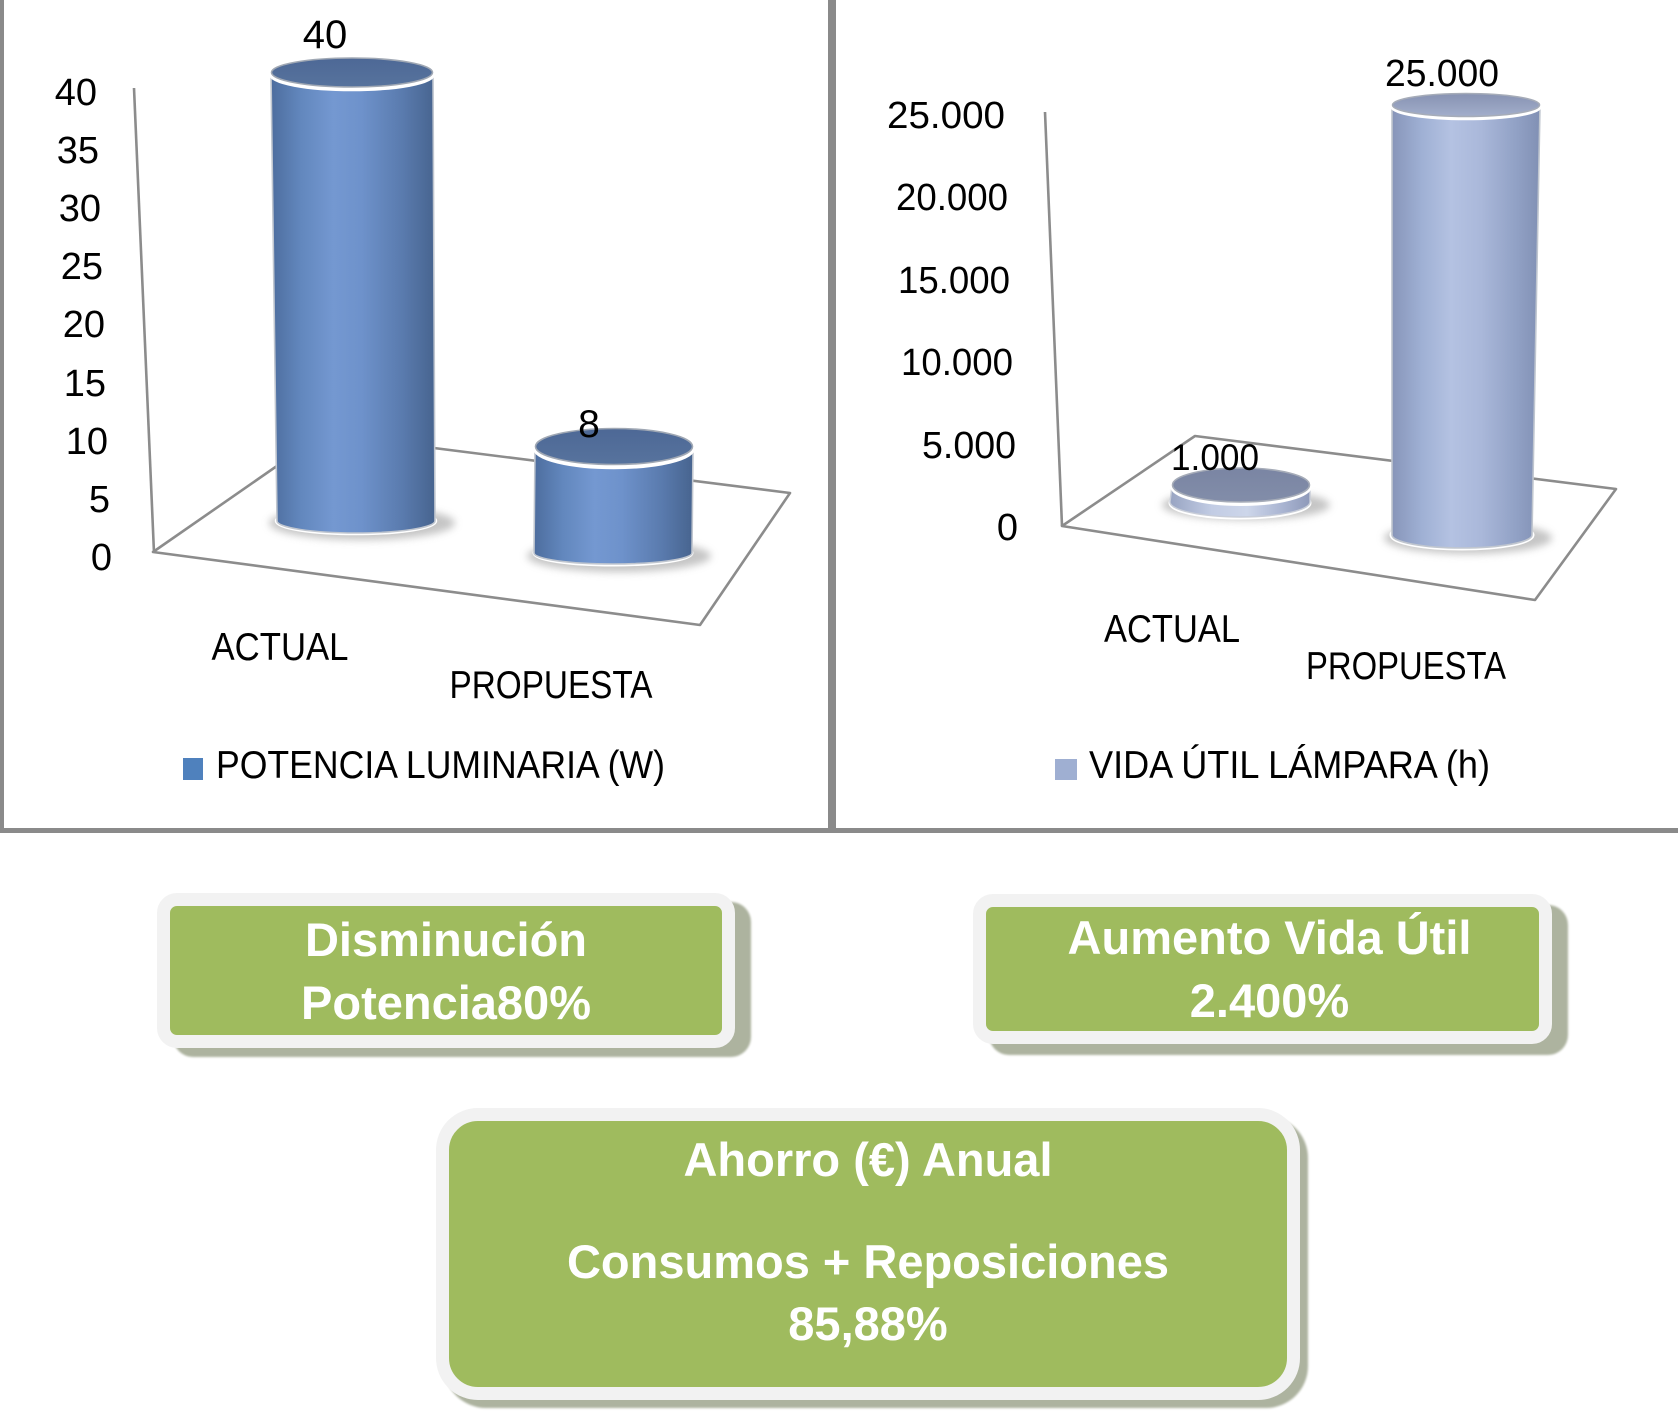 The image size is (1678, 1426). Describe the element at coordinates (87, 442) in the screenshot. I see `svg-text: 10` at that location.